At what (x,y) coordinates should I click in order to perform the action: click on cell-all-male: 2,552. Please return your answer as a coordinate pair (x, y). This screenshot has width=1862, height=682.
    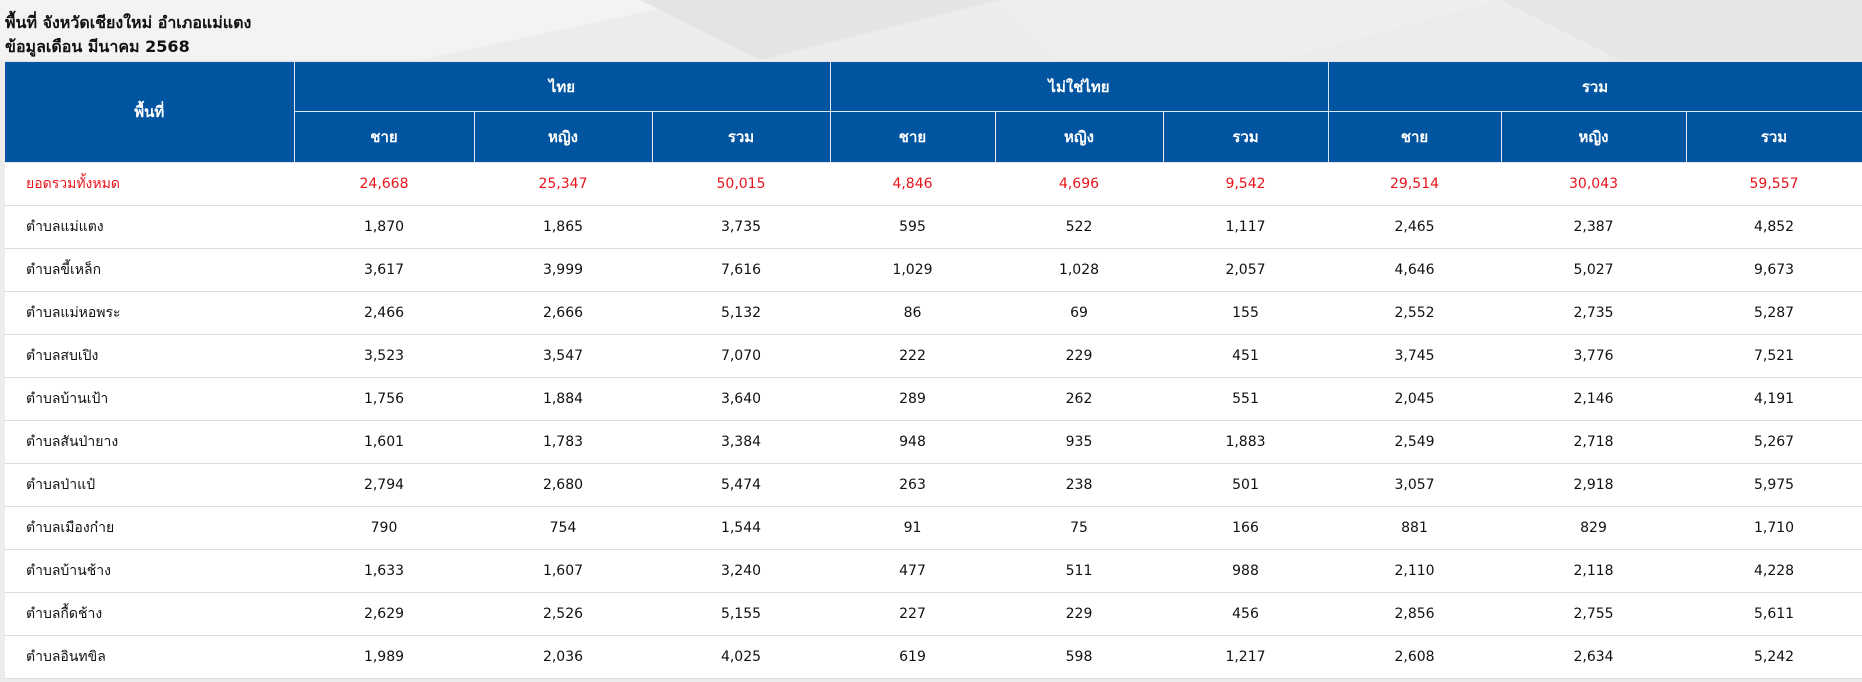
    Looking at the image, I should click on (1415, 313).